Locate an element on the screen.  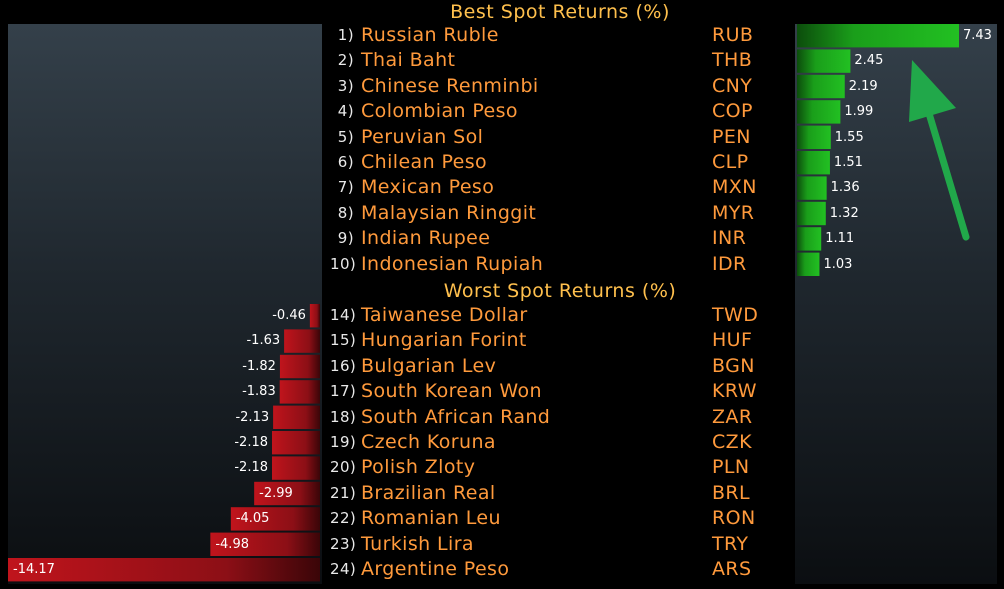
bar-brl is located at coordinates (287, 493).